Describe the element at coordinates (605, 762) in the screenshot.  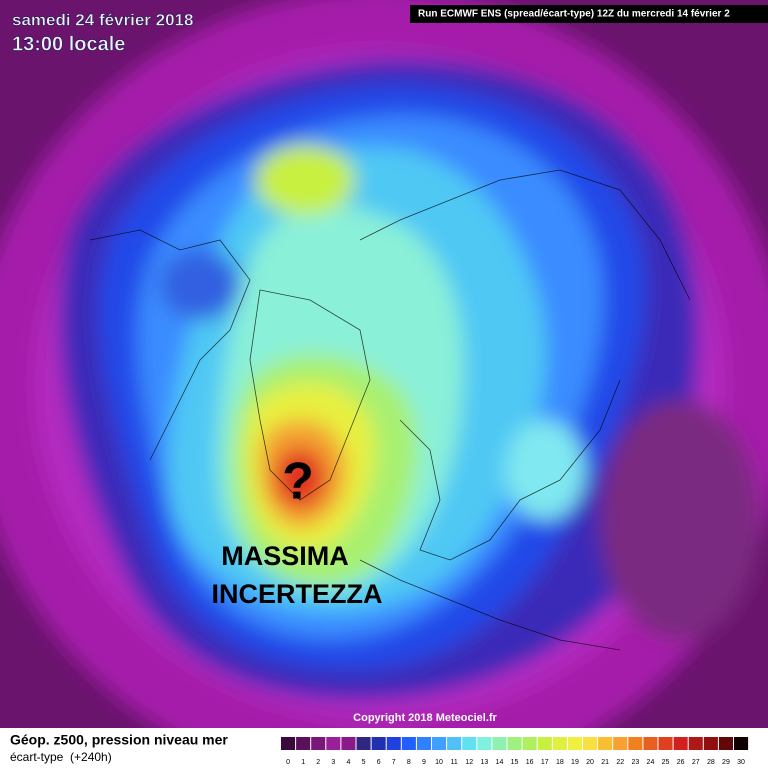
I see `colorbar-label: 21` at that location.